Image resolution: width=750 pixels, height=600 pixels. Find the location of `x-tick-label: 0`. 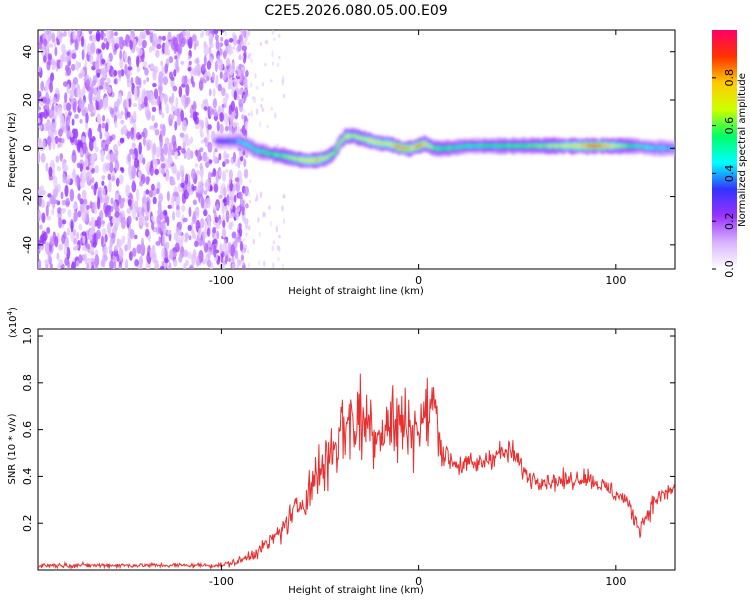

x-tick-label: 0 is located at coordinates (418, 581).